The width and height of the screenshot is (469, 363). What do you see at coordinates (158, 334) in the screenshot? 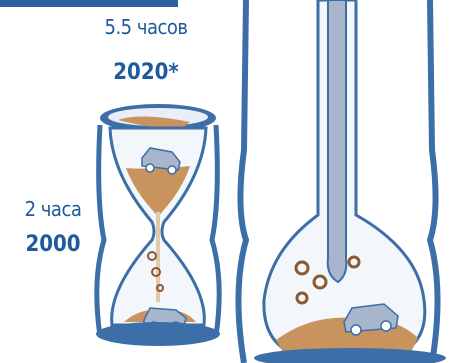
I see `small-hourglass-bottom-cap` at bounding box center [158, 334].